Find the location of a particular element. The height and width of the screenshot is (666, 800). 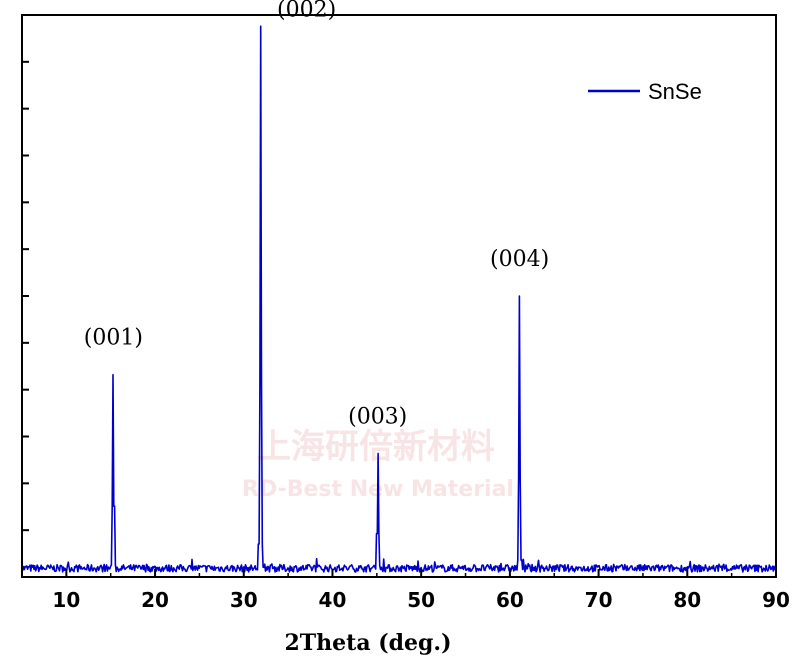

legend: SnSe is located at coordinates (645, 91).